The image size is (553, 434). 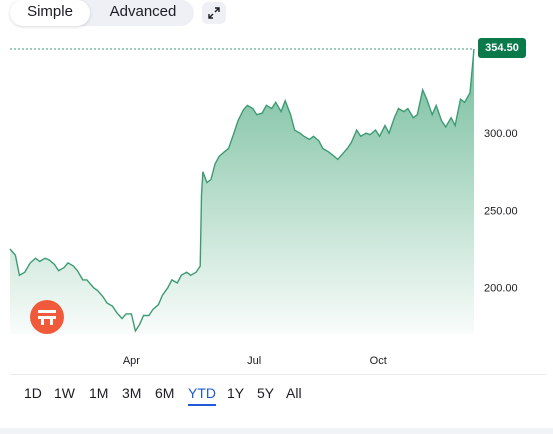 What do you see at coordinates (50, 13) in the screenshot?
I see `simple-mode-button: Simple` at bounding box center [50, 13].